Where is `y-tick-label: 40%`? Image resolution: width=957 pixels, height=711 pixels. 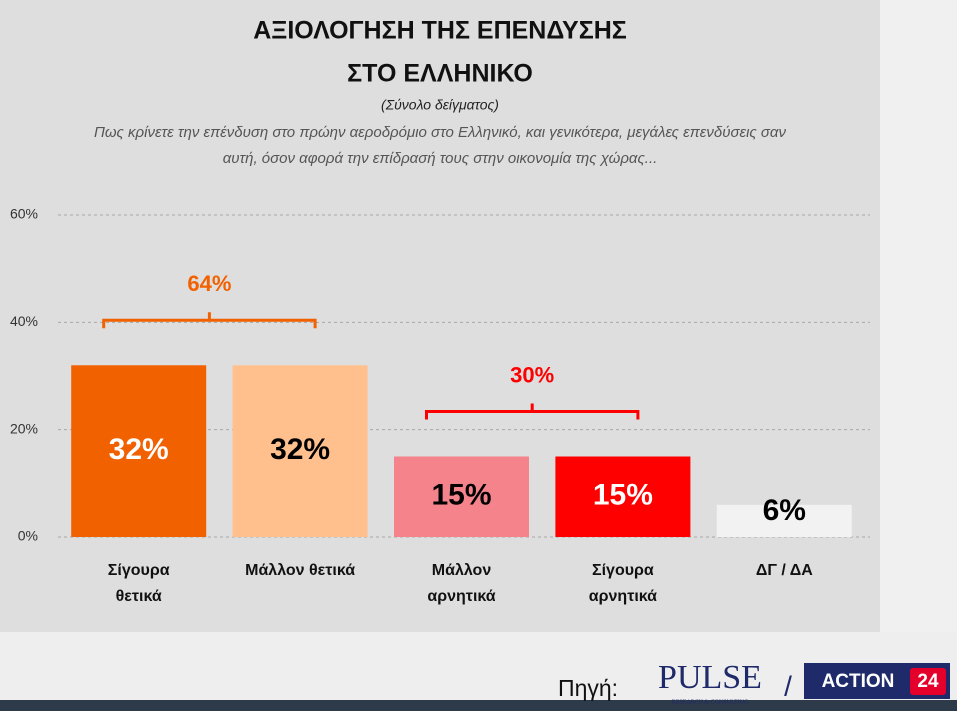 y-tick-label: 40% is located at coordinates (24, 321).